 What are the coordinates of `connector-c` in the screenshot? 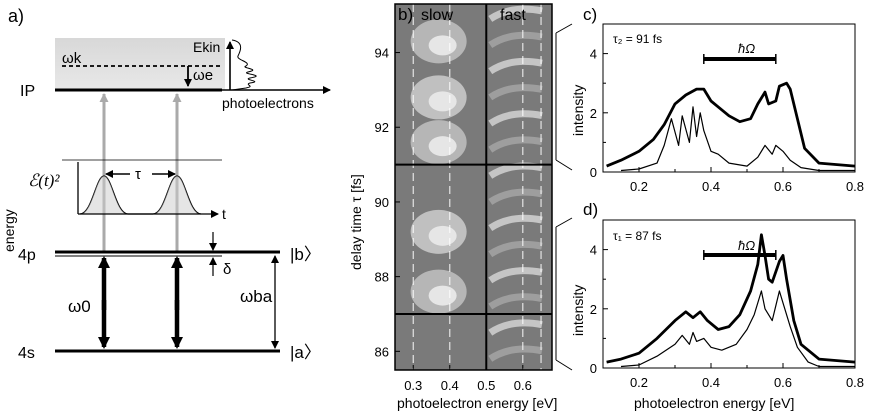 It's located at (564, 97).